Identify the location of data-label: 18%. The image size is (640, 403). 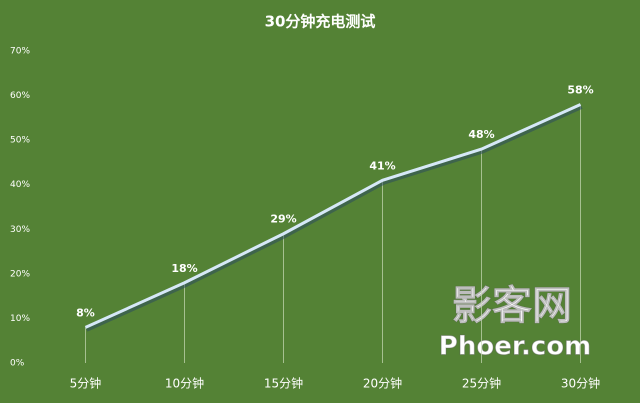
(184, 268).